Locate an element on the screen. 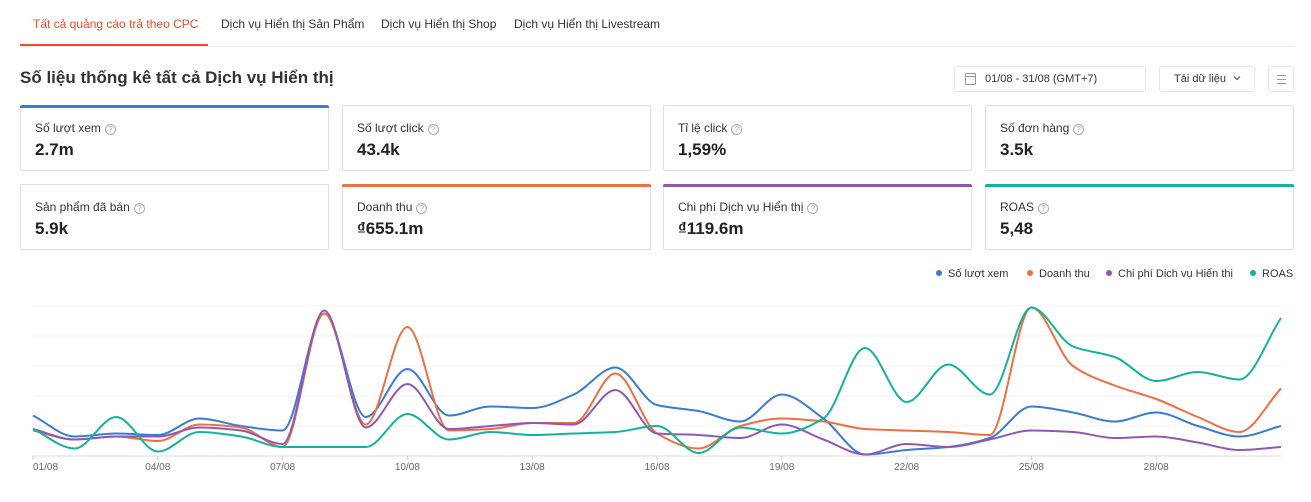  list-menu-button is located at coordinates (1281, 79).